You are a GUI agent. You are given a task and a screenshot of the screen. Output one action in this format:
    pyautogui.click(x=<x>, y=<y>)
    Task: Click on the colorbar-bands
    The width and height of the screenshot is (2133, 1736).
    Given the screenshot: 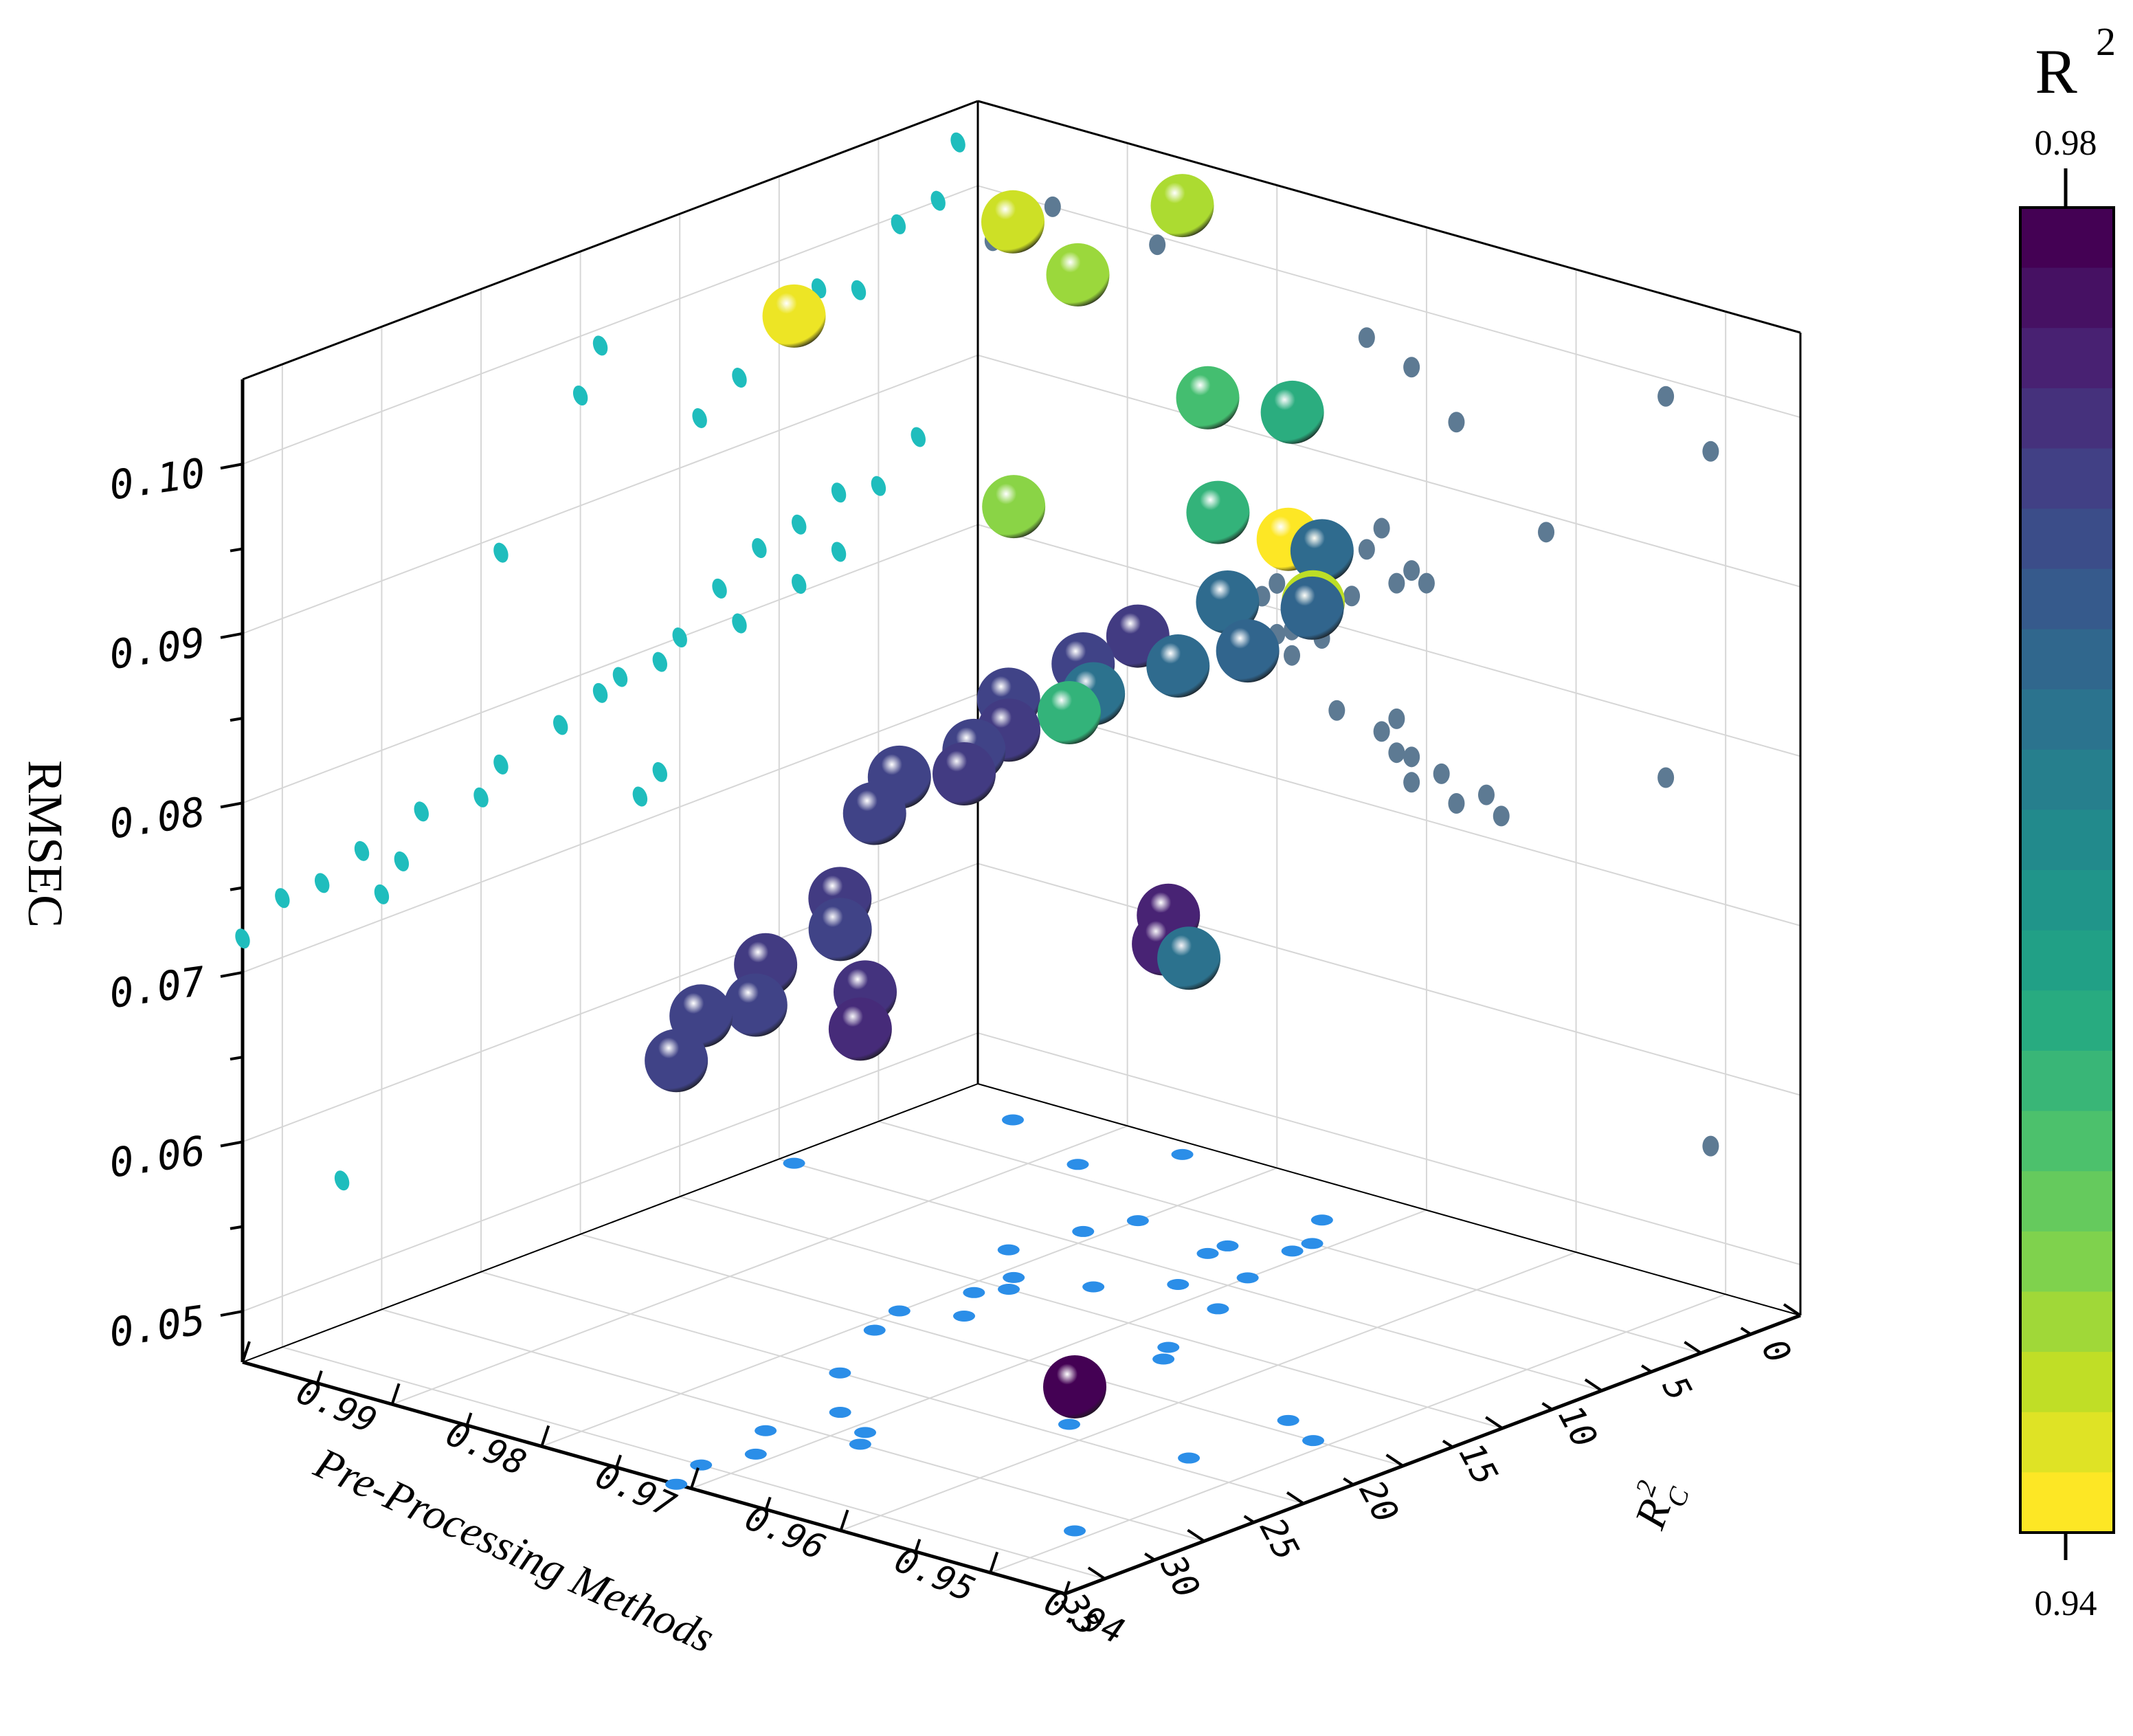 What is the action you would take?
    pyautogui.click(x=2067, y=870)
    